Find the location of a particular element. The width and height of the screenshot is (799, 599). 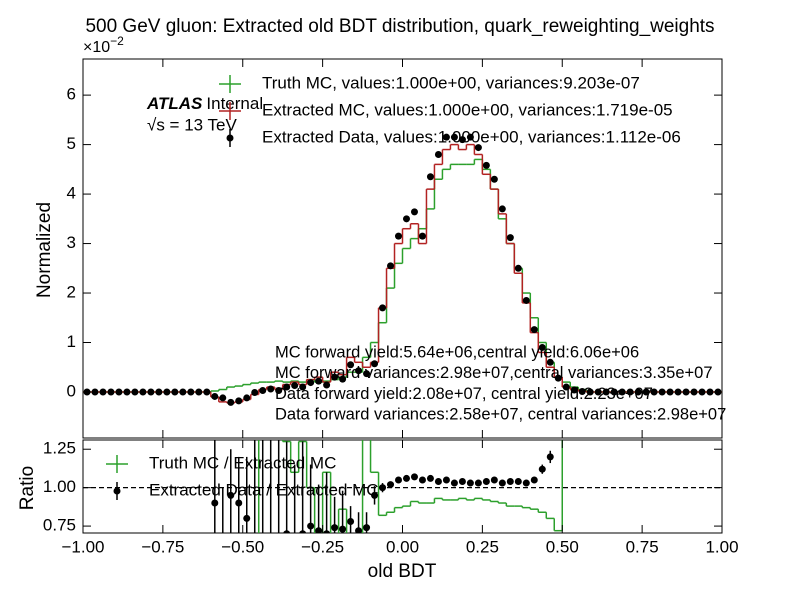

y-tick-label: 4 is located at coordinates (71, 193).